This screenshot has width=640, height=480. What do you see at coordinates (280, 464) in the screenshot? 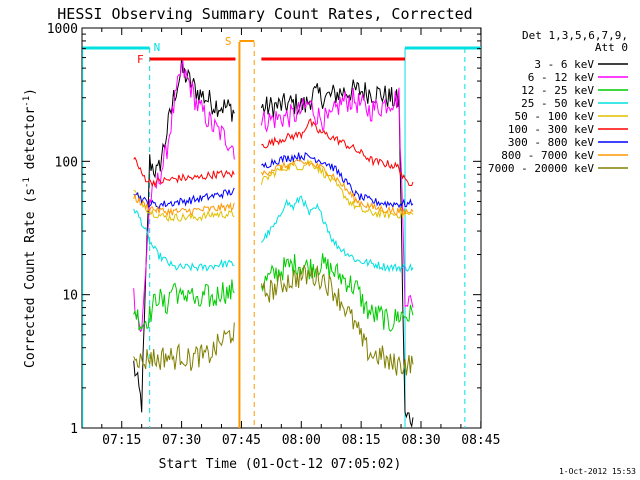
I see `x-axis-label: Start Time (01-Oct-12 07:05:02)` at bounding box center [280, 464].